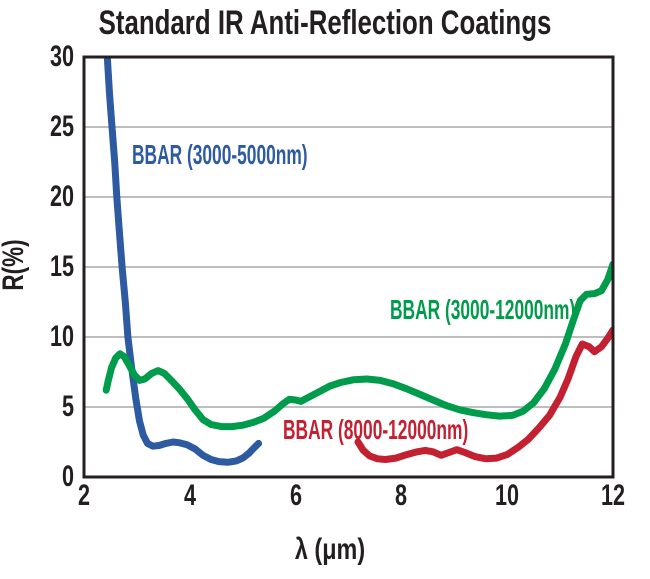  Describe the element at coordinates (507, 495) in the screenshot. I see `x-tick-label-10: 10` at that location.